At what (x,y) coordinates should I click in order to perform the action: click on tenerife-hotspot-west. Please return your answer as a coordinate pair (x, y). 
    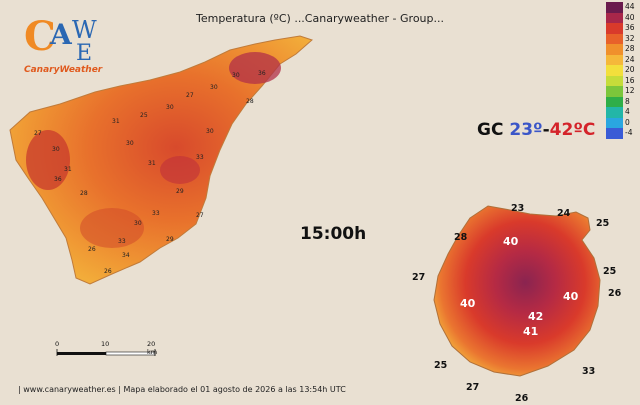
    Looking at the image, I should click on (48, 160).